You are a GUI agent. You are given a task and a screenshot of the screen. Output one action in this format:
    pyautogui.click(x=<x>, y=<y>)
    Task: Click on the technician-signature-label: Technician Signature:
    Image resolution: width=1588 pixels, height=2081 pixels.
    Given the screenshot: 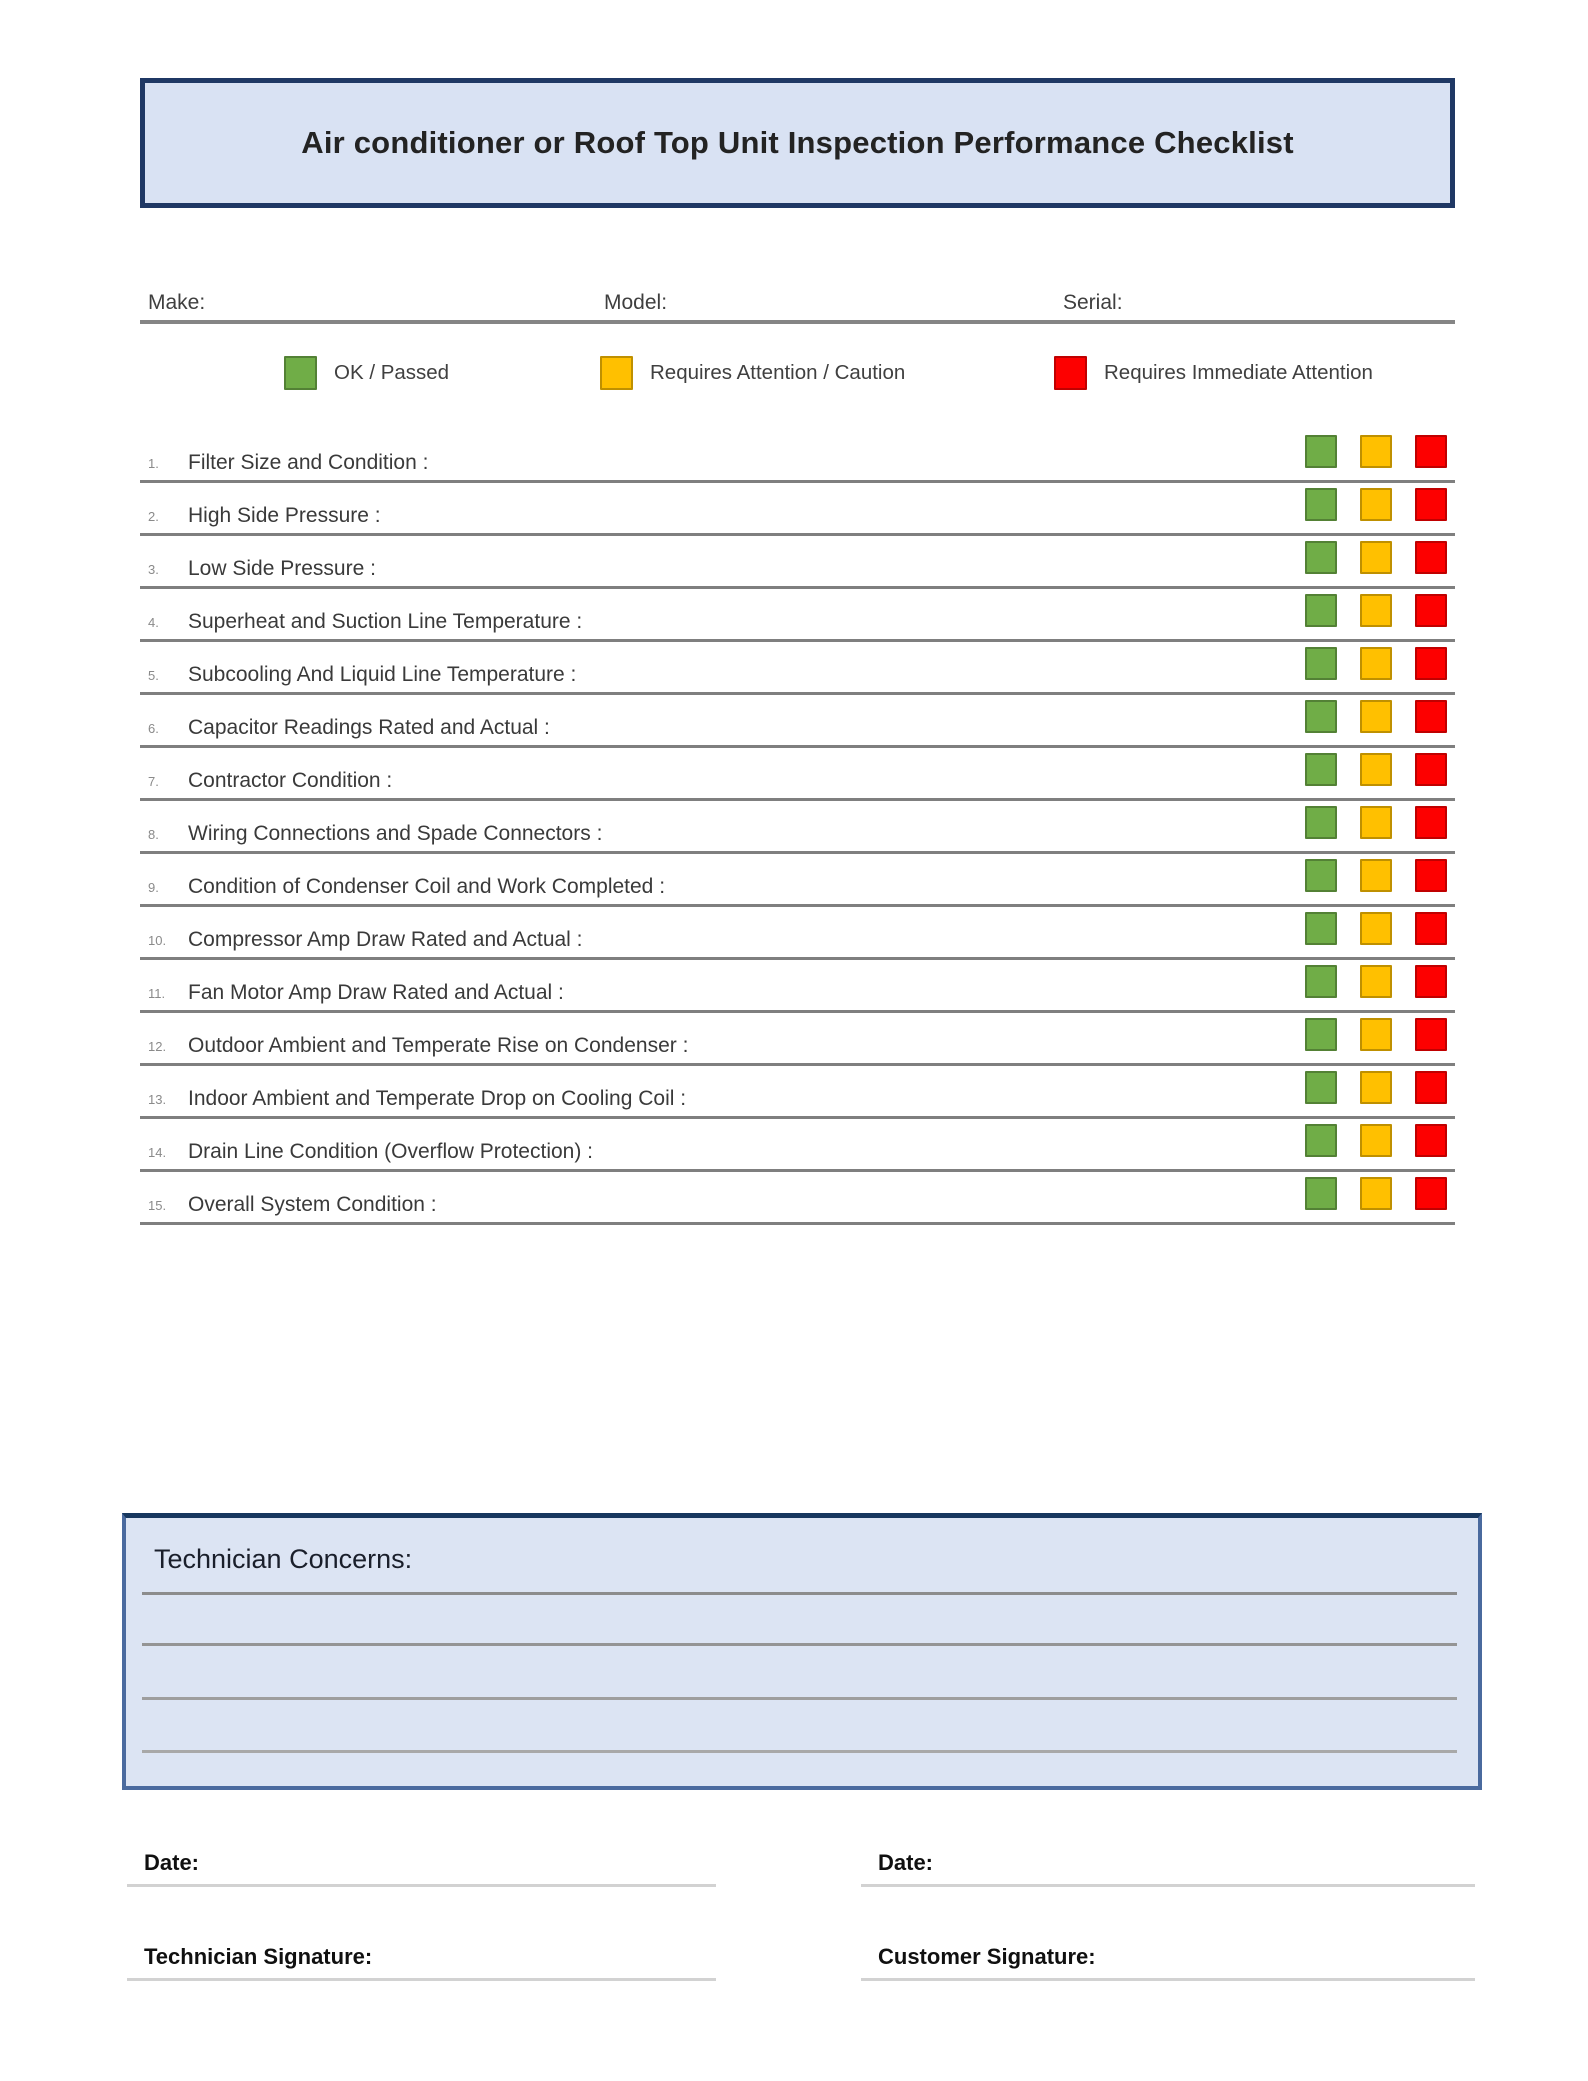 What is the action you would take?
    pyautogui.click(x=258, y=1956)
    